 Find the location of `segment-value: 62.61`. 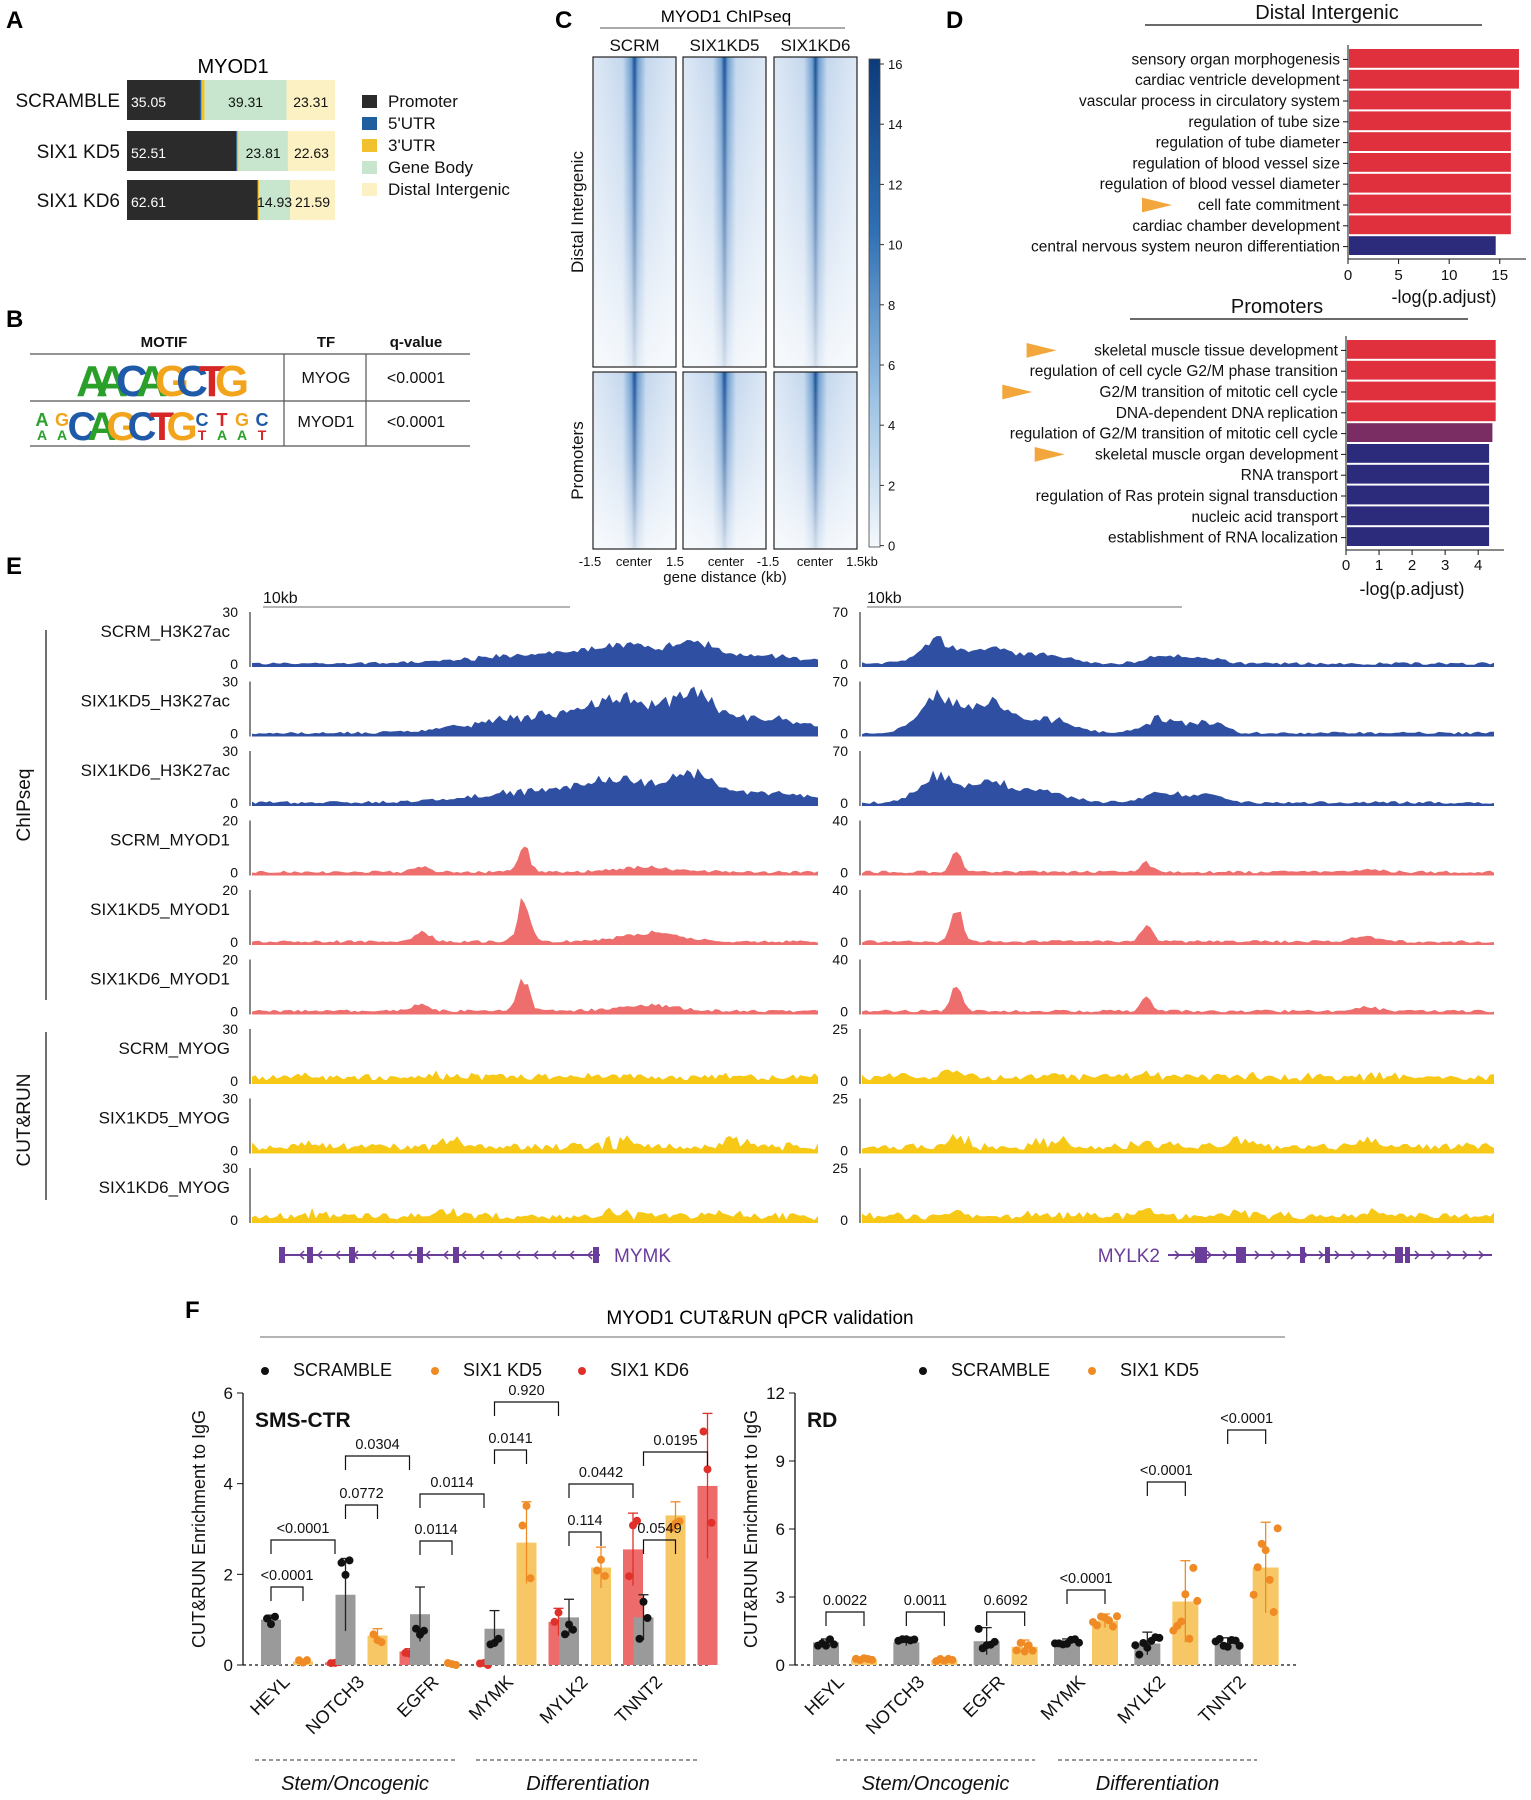

segment-value: 62.61 is located at coordinates (148, 202).